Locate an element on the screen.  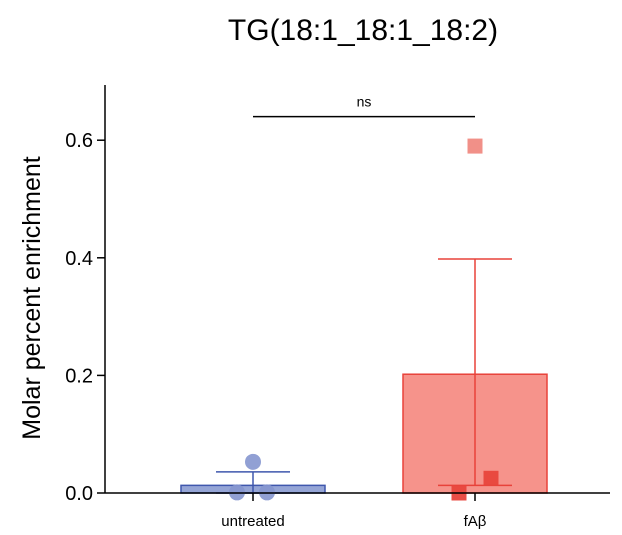
x-tick-label-0: untreated is located at coordinates (252, 521).